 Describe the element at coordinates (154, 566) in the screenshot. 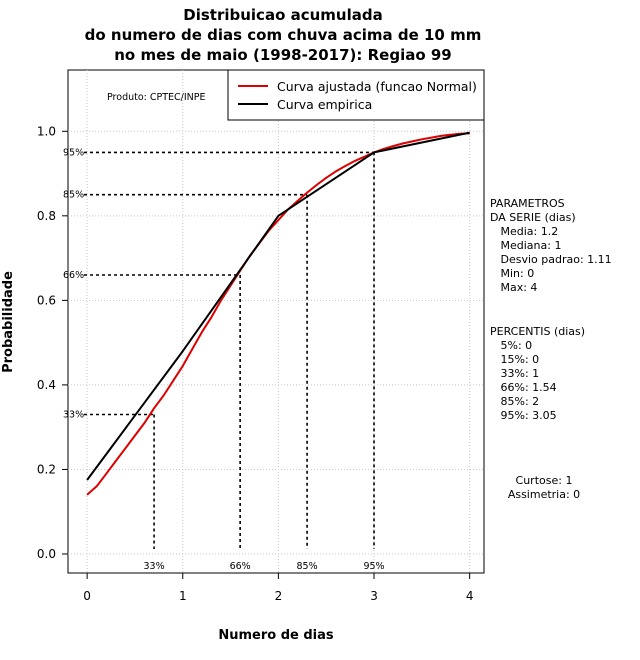

I see `percentile-guide-label-bottom: 33%` at that location.